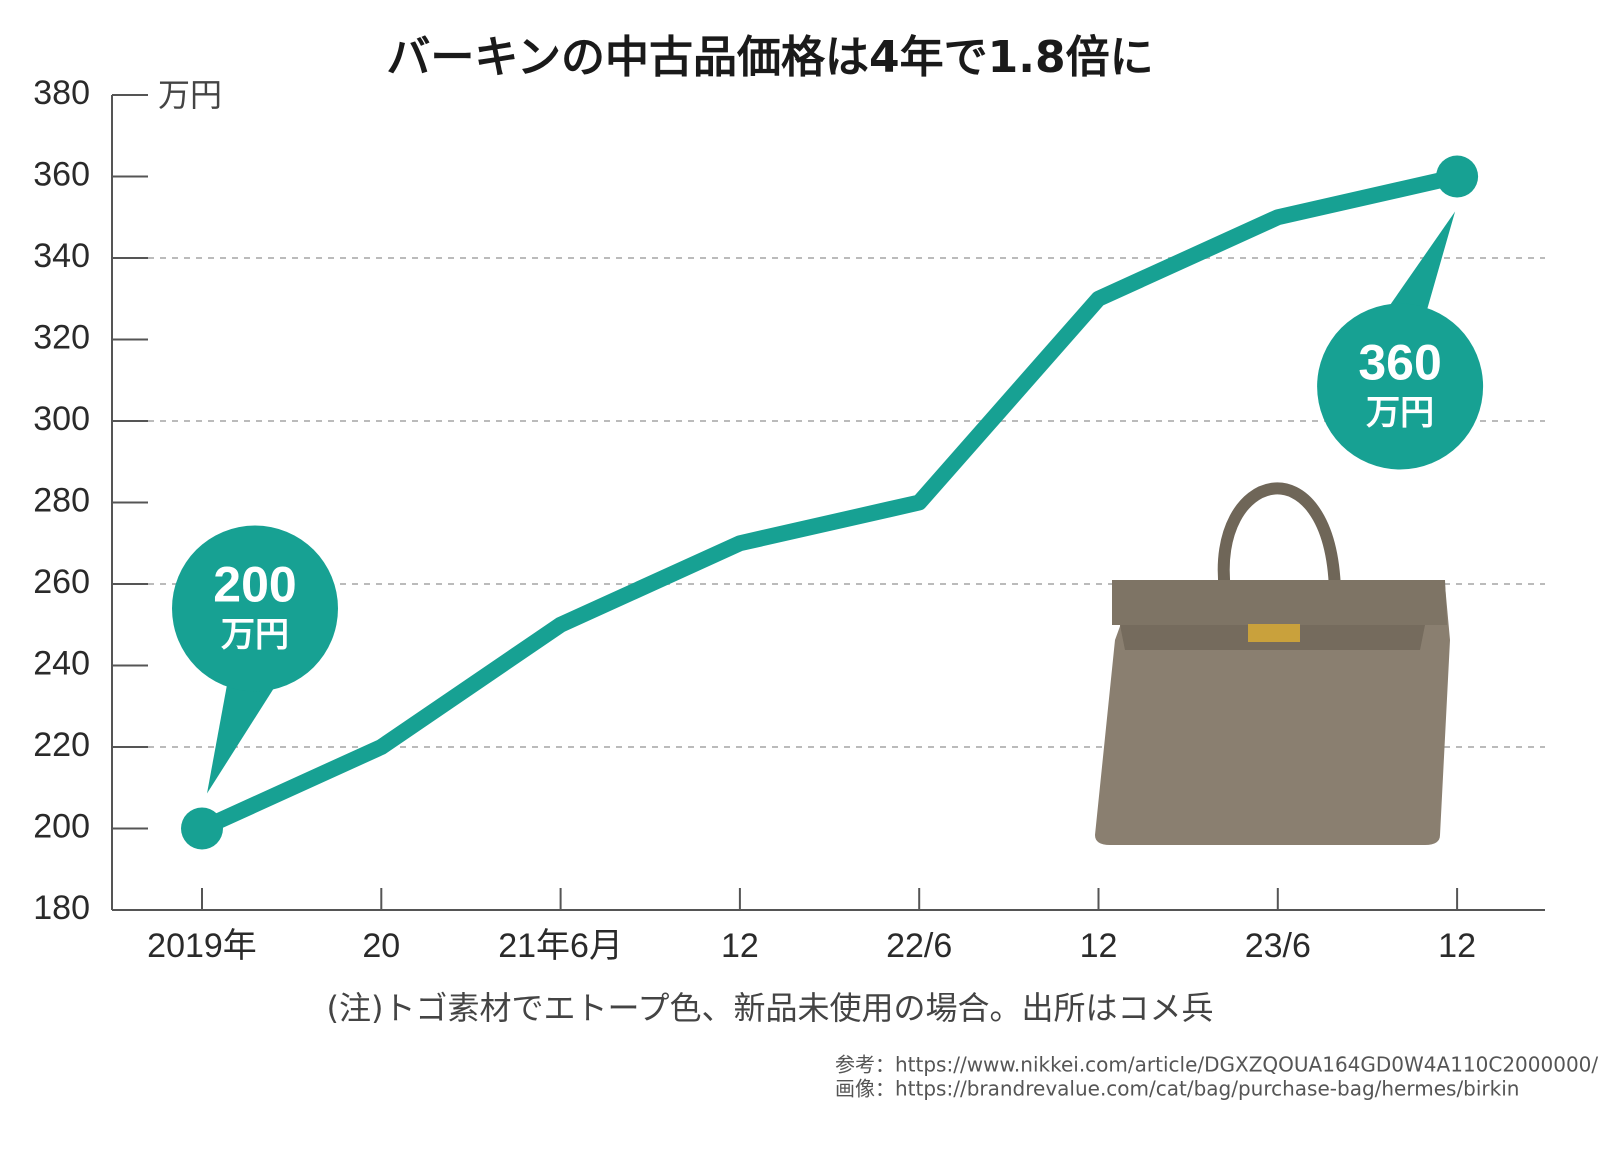 The height and width of the screenshot is (1150, 1600). Describe the element at coordinates (61, 500) in the screenshot. I see `y-tick-label: 280` at that location.